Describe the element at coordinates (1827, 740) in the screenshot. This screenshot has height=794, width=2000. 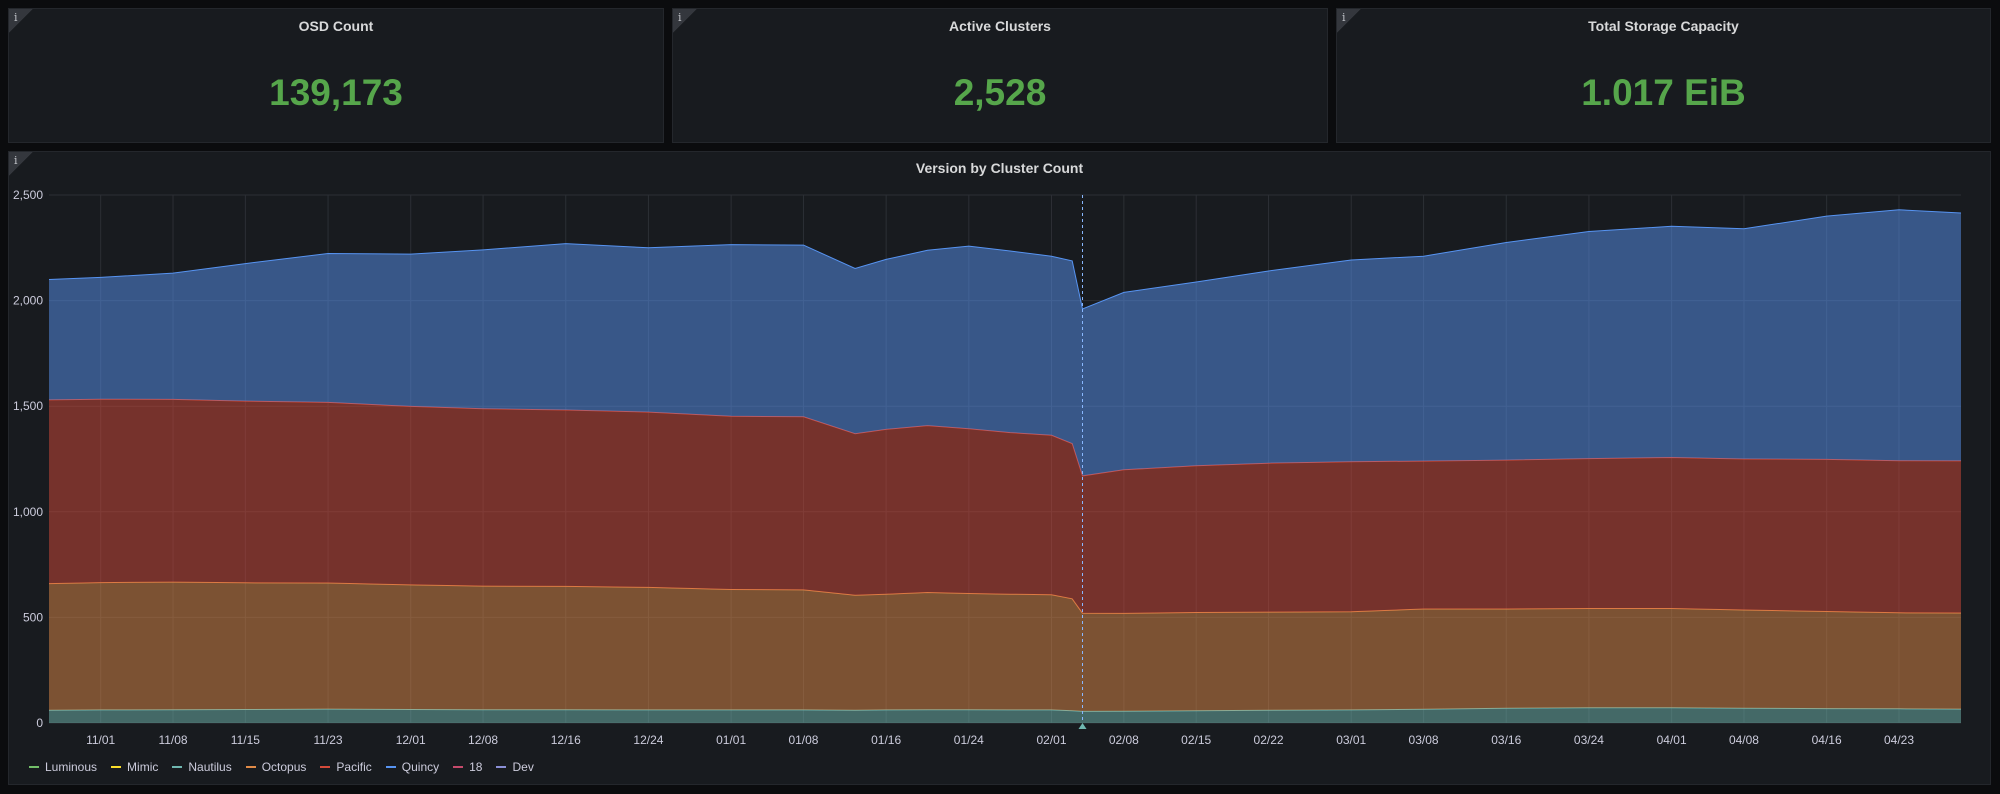
I see `x-tick-label: 04/16` at that location.